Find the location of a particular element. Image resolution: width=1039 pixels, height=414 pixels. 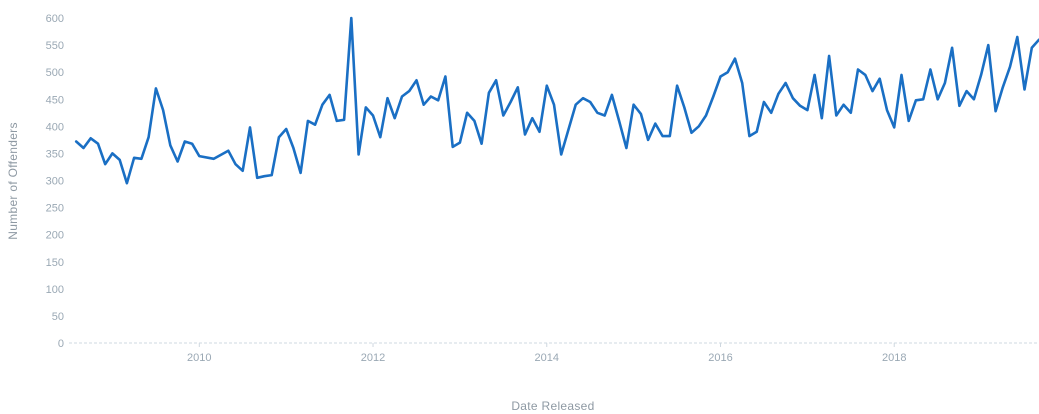

y-axis-title: Number of Offenders is located at coordinates (13, 181).